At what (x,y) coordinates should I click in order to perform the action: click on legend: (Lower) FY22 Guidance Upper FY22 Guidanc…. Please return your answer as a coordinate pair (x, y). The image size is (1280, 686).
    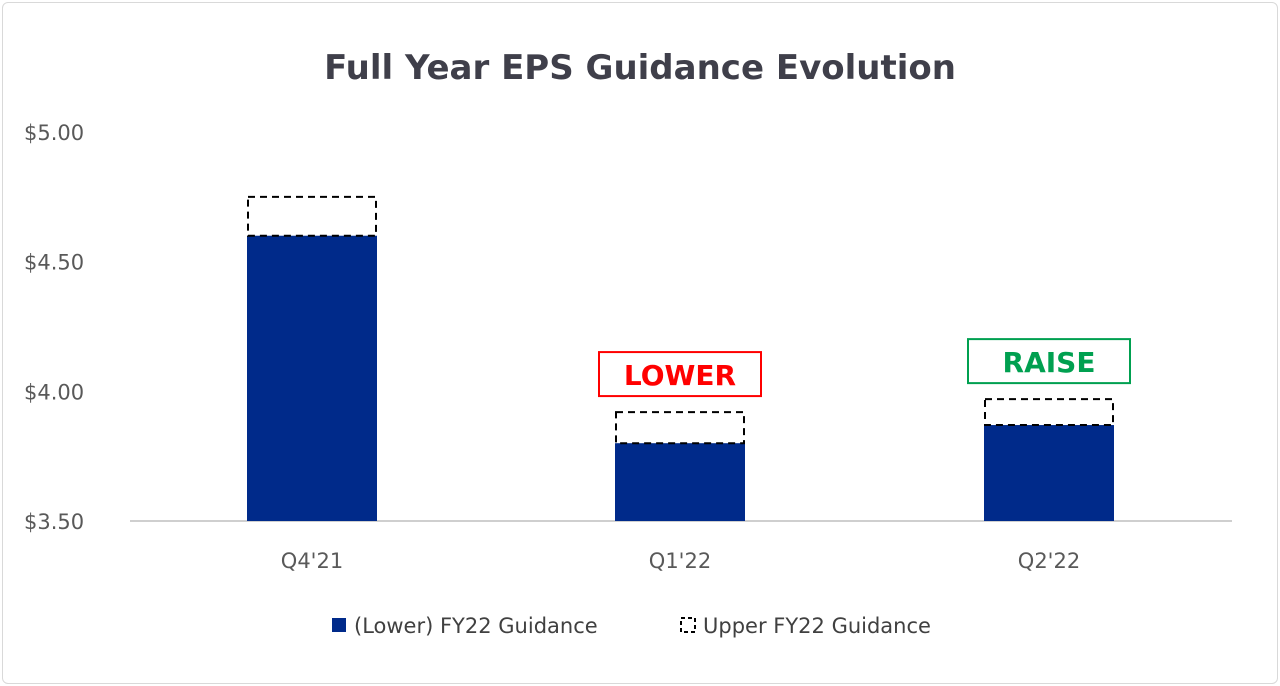
    Looking at the image, I should click on (631, 626).